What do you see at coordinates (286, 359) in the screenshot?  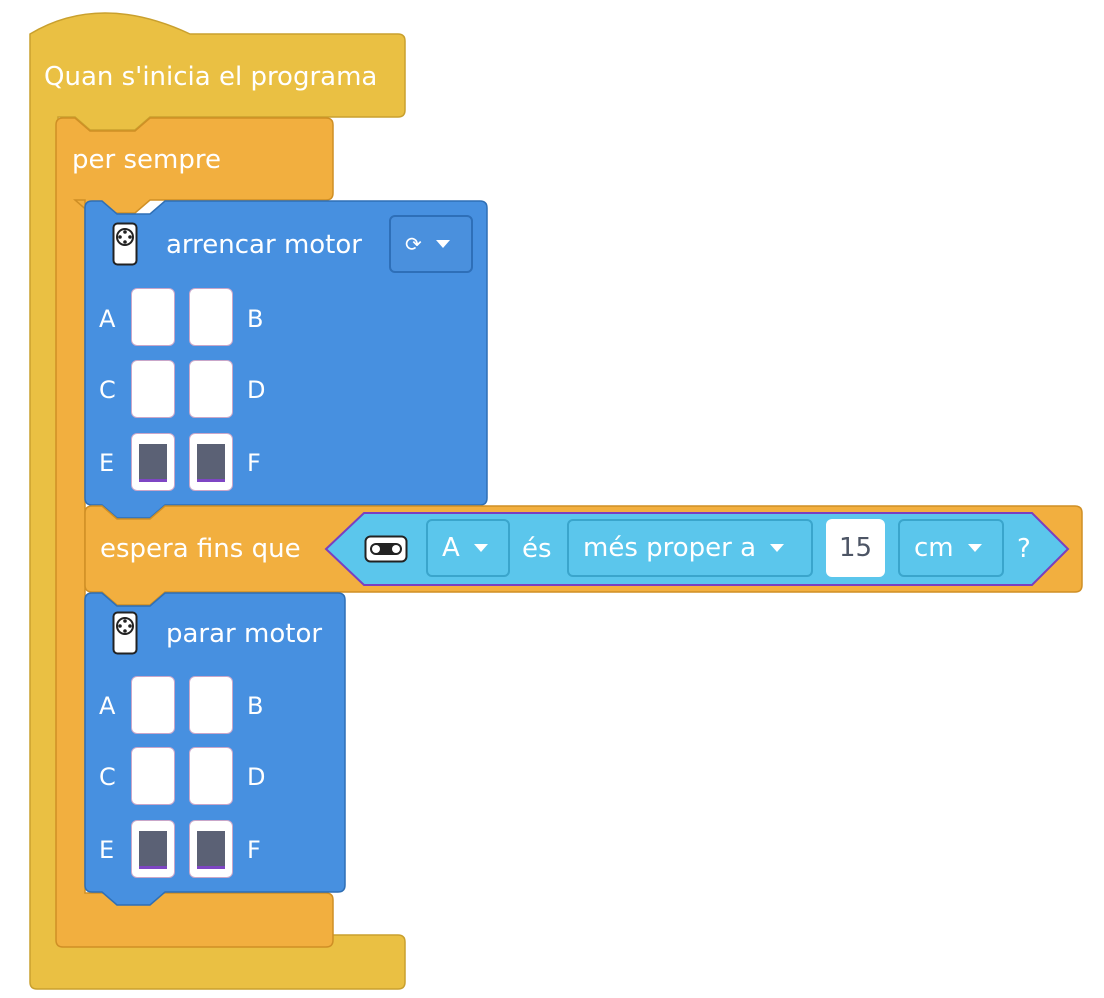 I see `start-motor-block-shape` at bounding box center [286, 359].